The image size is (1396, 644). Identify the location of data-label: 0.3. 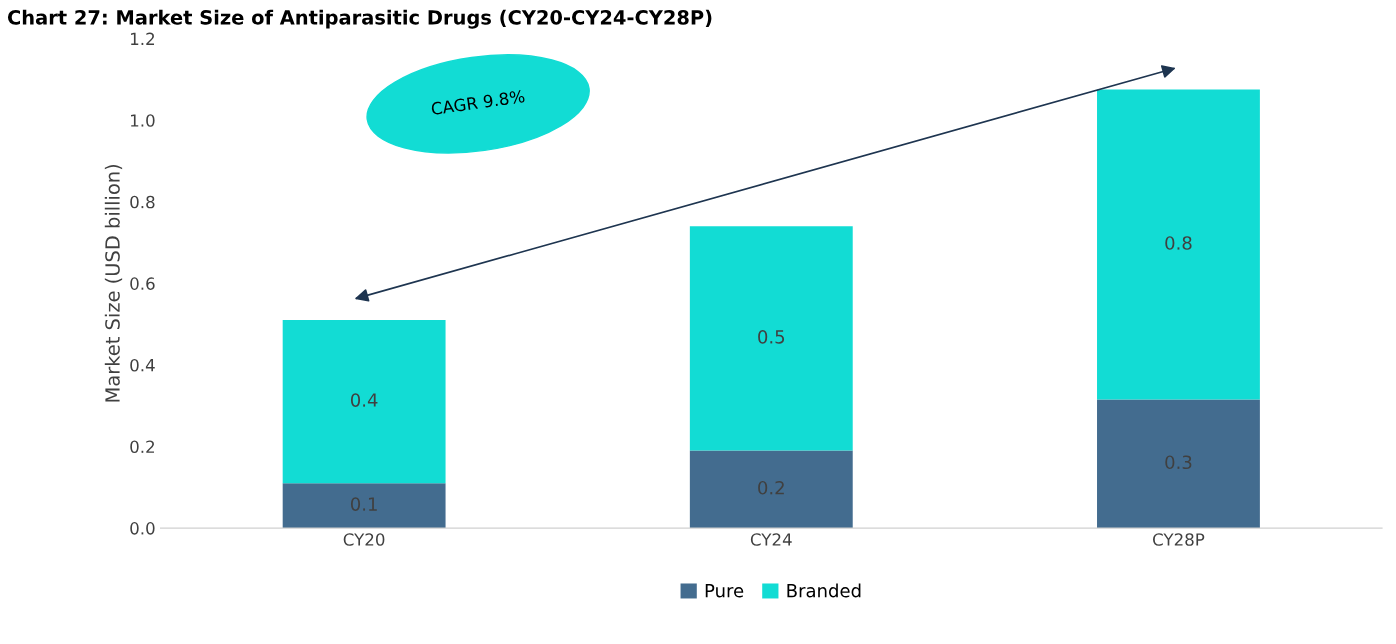
(1178, 462).